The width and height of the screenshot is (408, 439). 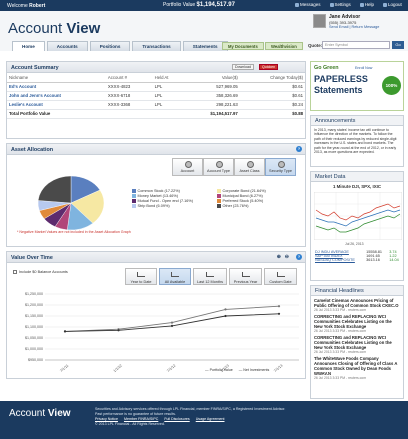 I want to click on download-button: Download, so click(x=243, y=67).